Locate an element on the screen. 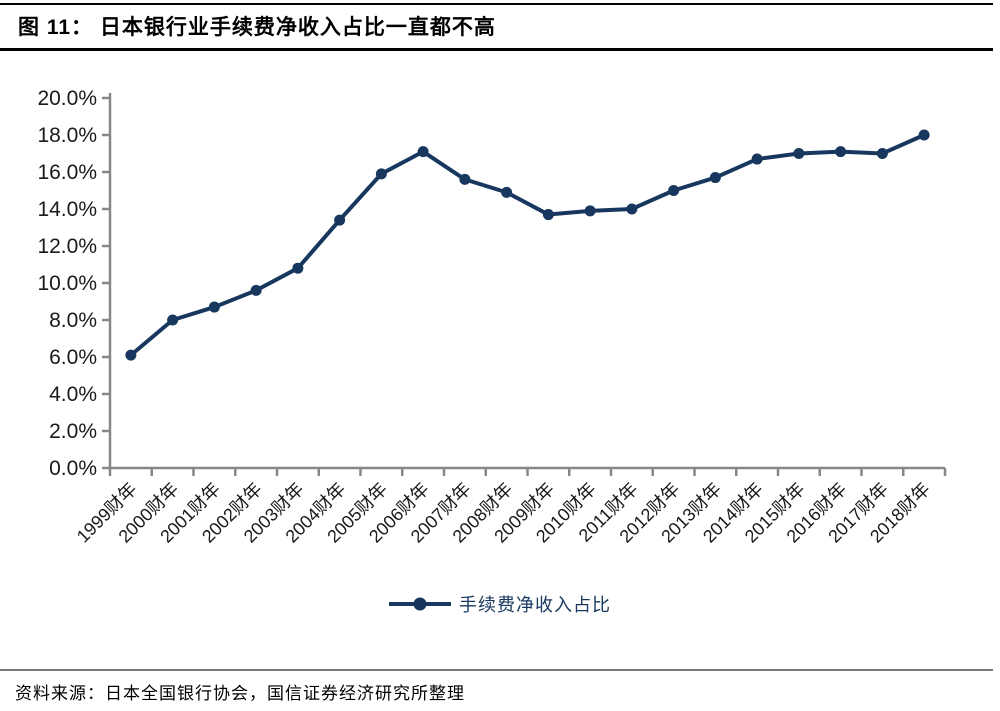 The height and width of the screenshot is (711, 1000). legend-label: 手续费净收入占比 is located at coordinates (535, 605).